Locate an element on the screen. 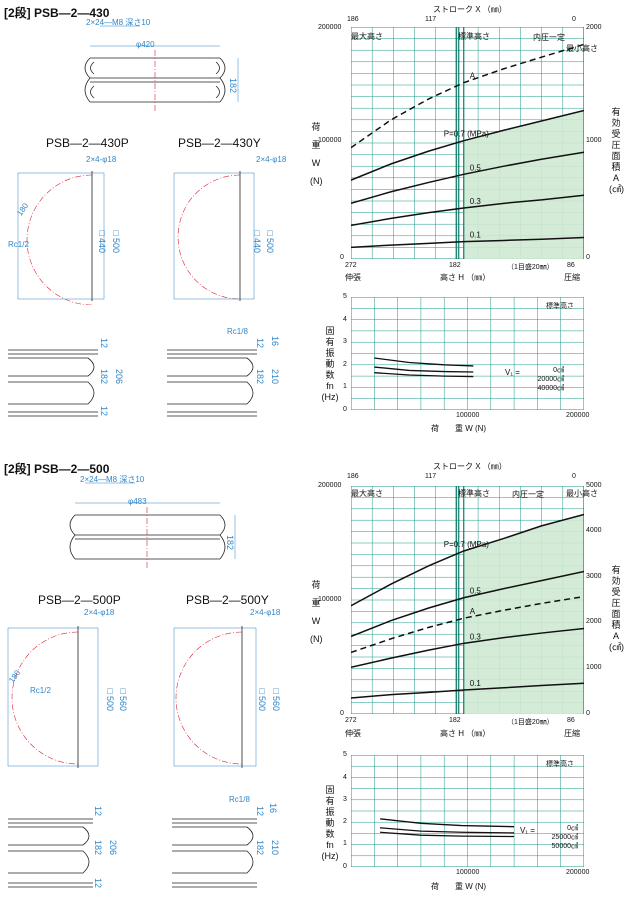 This screenshot has width=630, height=903. h-182-p: 182 is located at coordinates (104, 377).